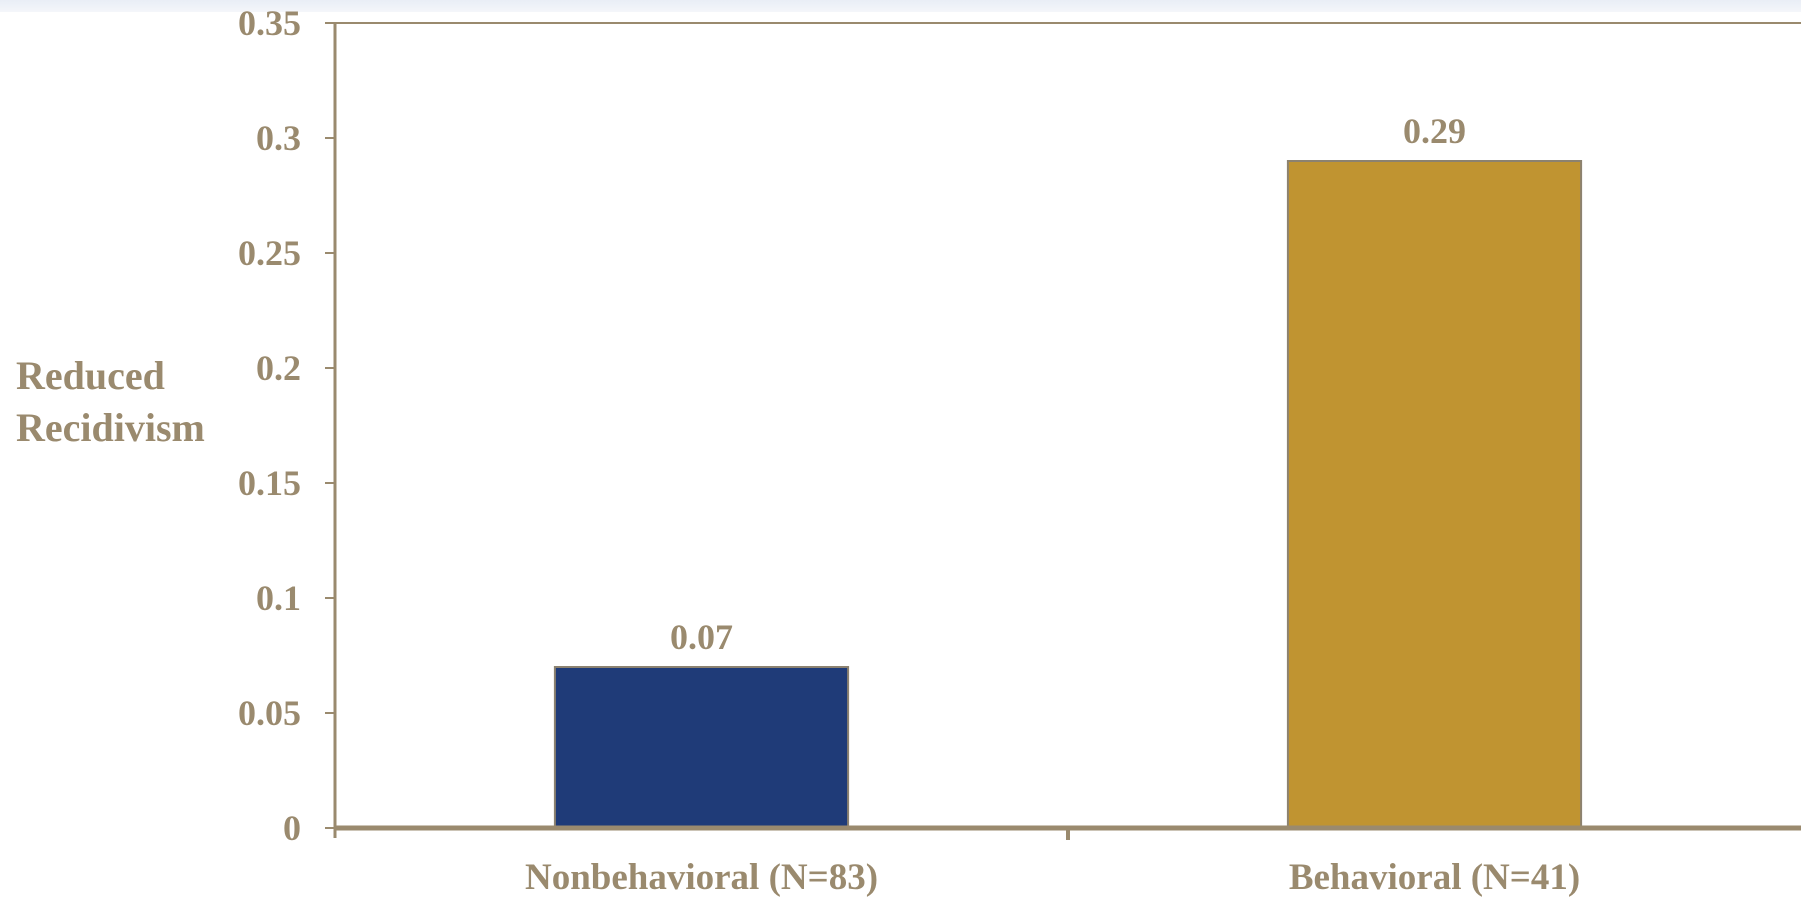  What do you see at coordinates (701, 877) in the screenshot?
I see `x-category-label: Nonbehavioral (N=83)` at bounding box center [701, 877].